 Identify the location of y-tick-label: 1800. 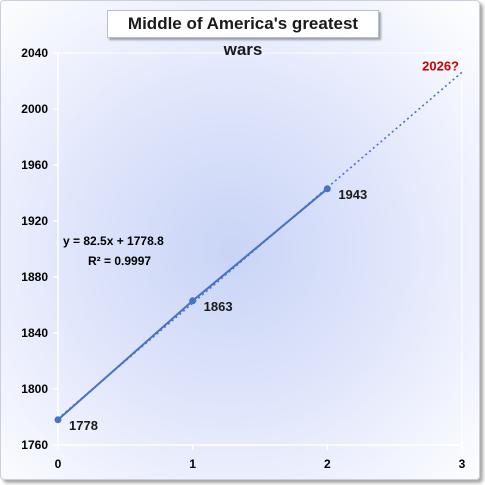
(34, 389).